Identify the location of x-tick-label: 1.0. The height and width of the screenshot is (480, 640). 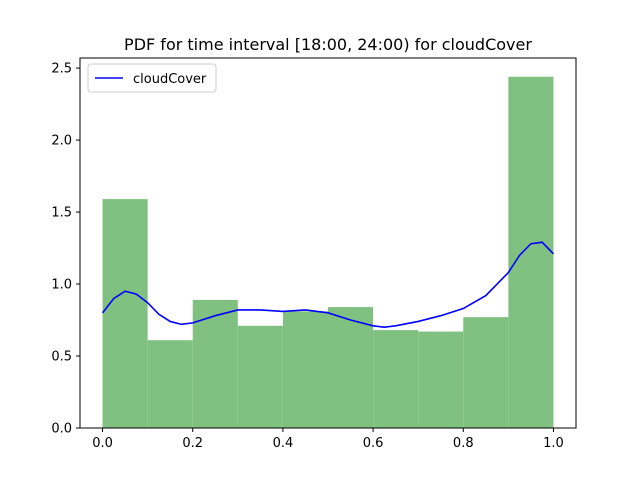
(553, 443).